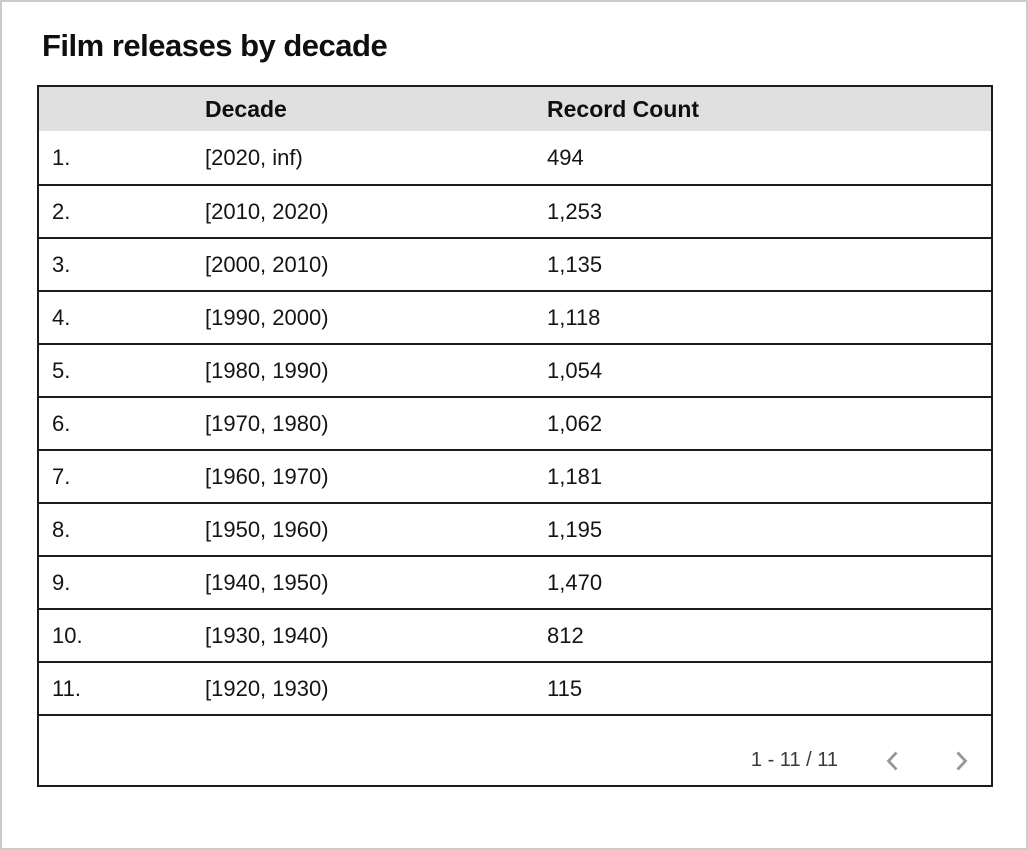 Image resolution: width=1028 pixels, height=850 pixels. What do you see at coordinates (575, 423) in the screenshot?
I see `row-count: 1,062` at bounding box center [575, 423].